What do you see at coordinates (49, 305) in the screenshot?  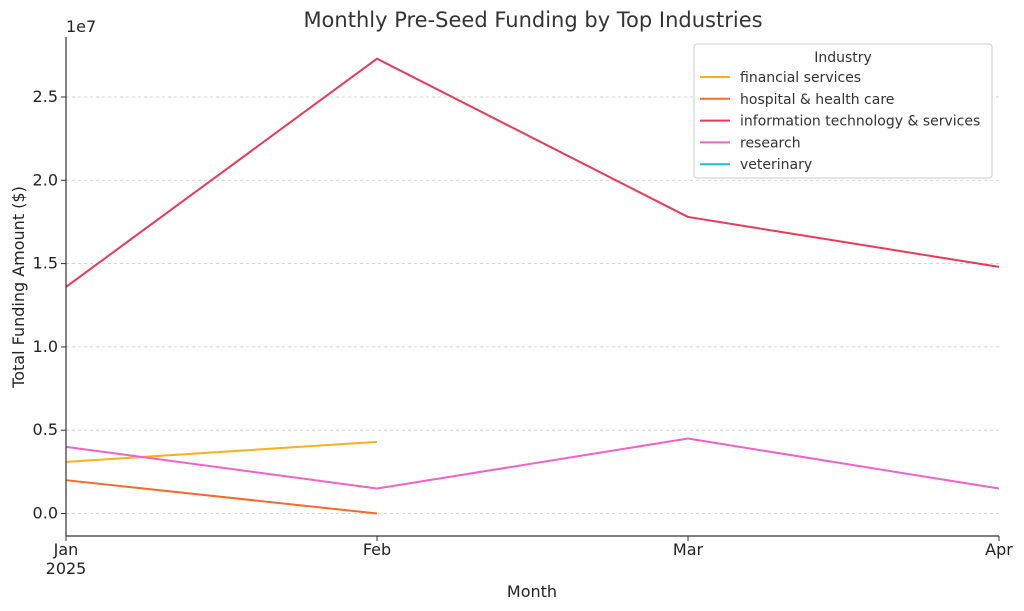 I see `y-ticks: 0.0 0.5 1.0 1.5 2.0 2.5` at bounding box center [49, 305].